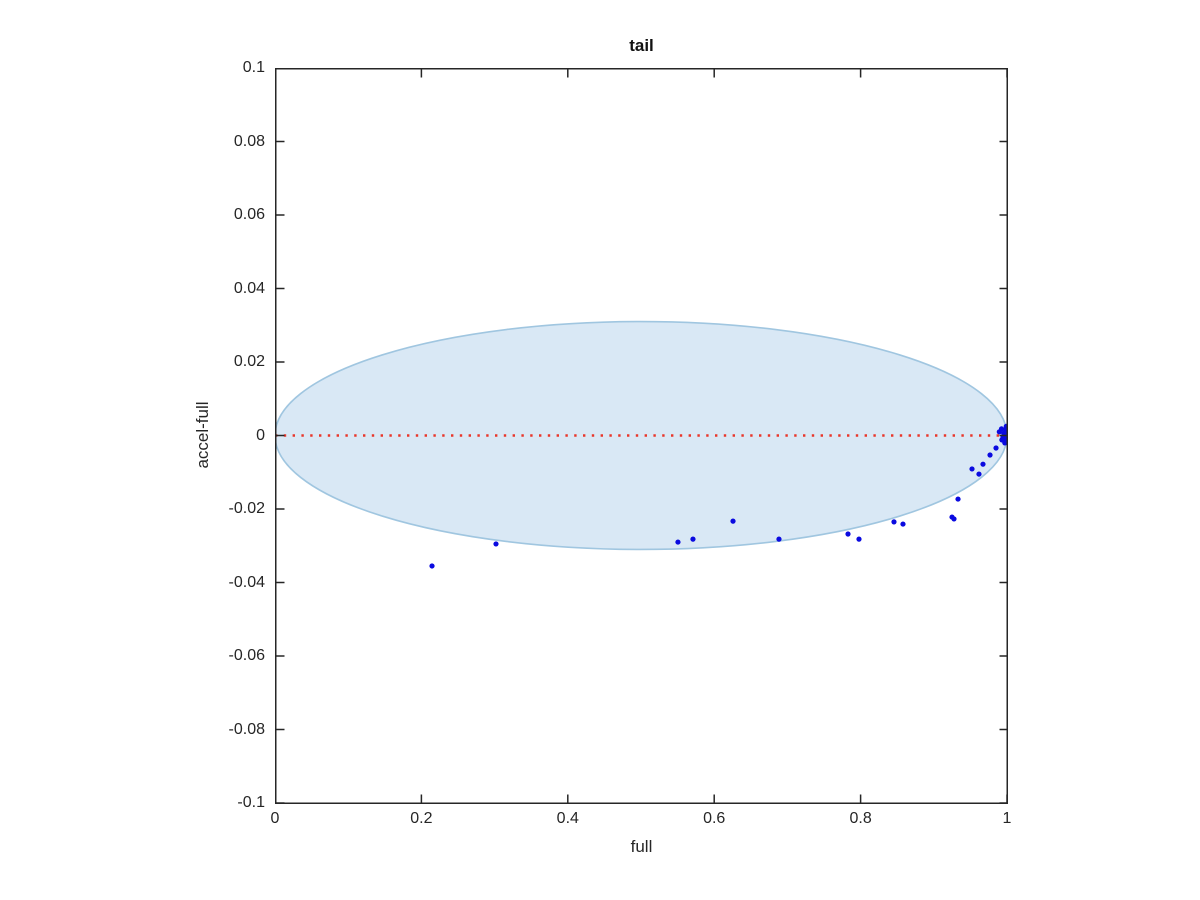  I want to click on x-tick-label: 1, so click(1007, 818).